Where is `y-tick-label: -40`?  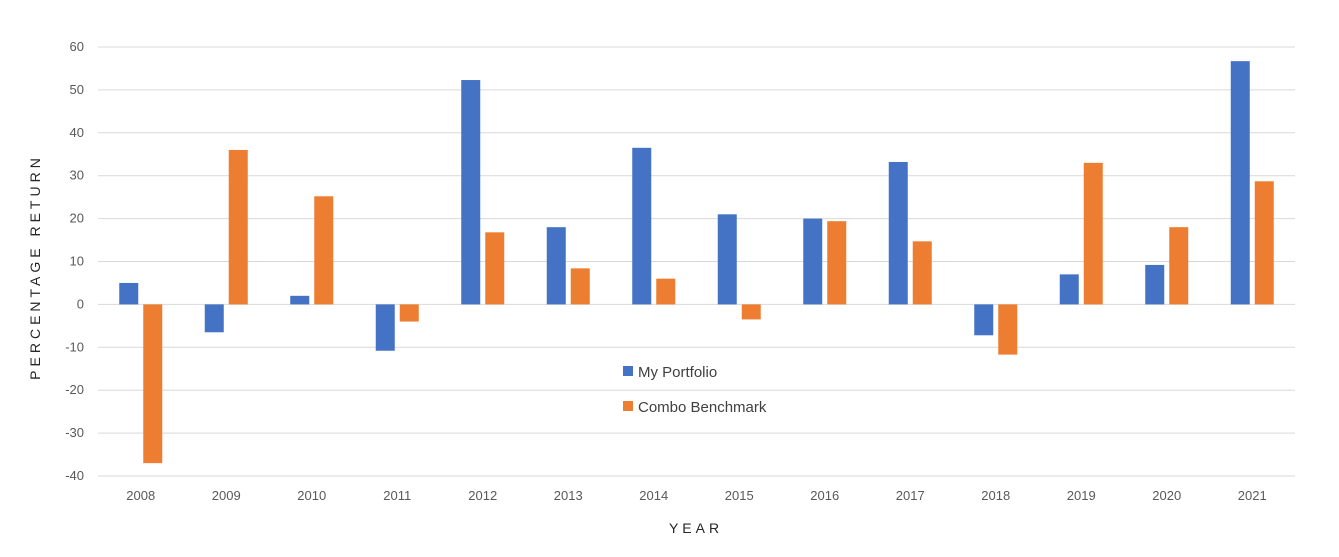 y-tick-label: -40 is located at coordinates (74, 475).